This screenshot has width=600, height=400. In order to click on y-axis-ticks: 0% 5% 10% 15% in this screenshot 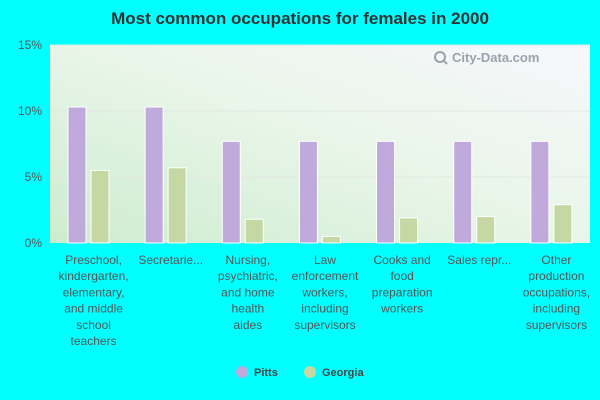, I will do `click(30, 144)`.